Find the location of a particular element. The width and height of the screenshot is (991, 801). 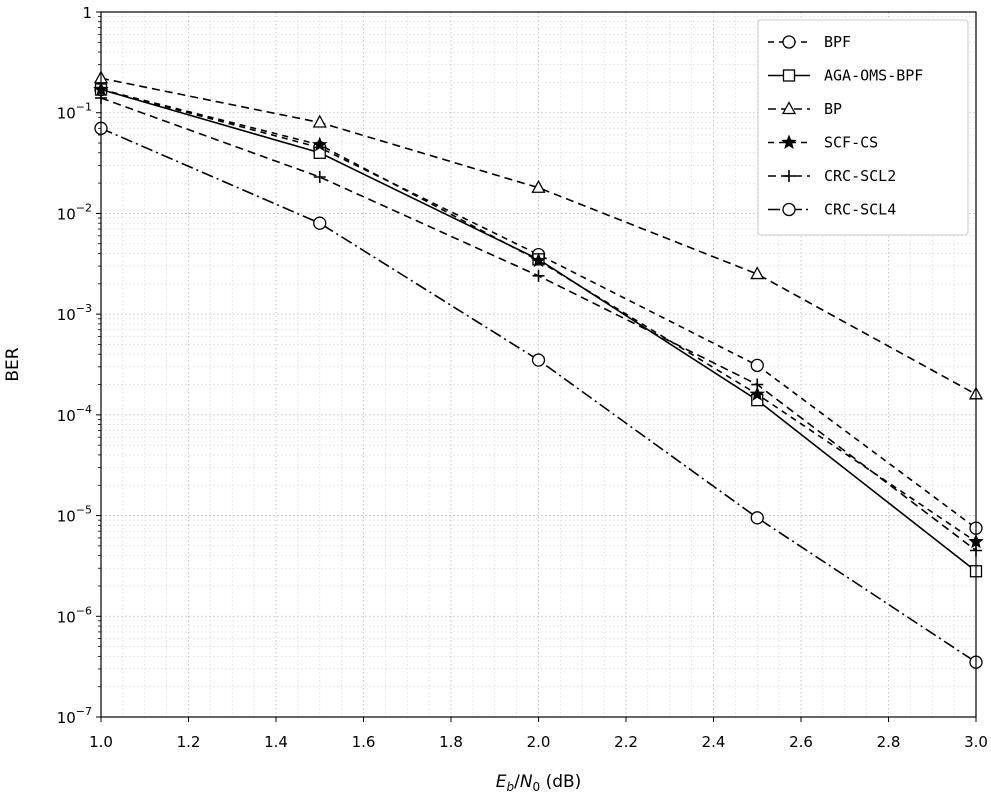

x-label-n: N is located at coordinates (526, 782).